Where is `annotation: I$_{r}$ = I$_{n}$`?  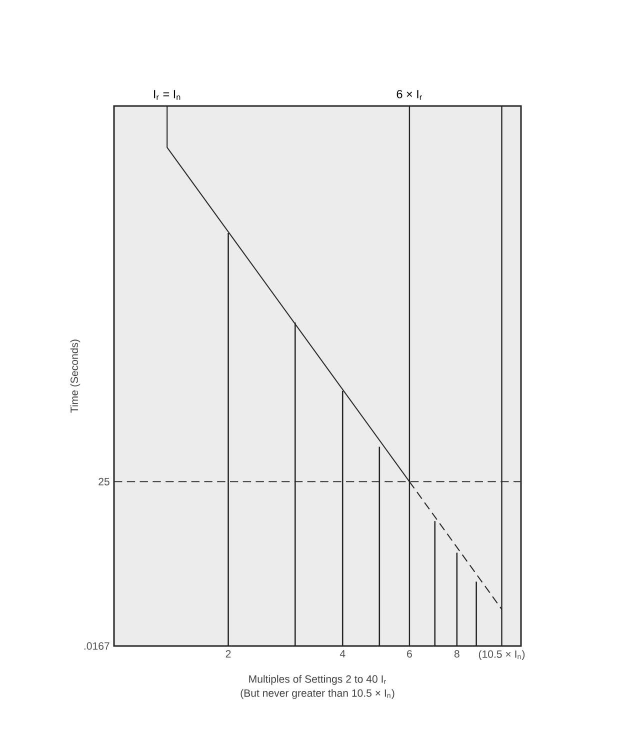 annotation: I$_{r}$ = I$_{n}$ is located at coordinates (167, 95).